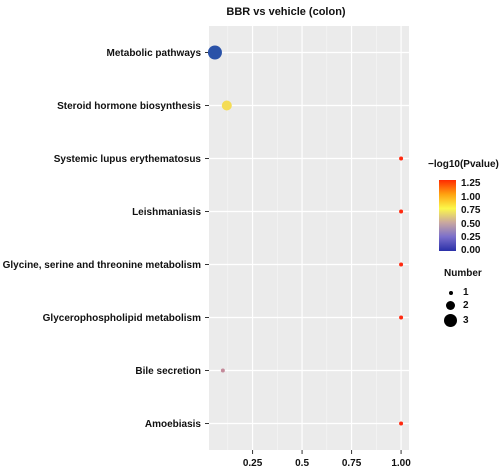  Describe the element at coordinates (447, 215) in the screenshot. I see `color-scale-bar` at that location.